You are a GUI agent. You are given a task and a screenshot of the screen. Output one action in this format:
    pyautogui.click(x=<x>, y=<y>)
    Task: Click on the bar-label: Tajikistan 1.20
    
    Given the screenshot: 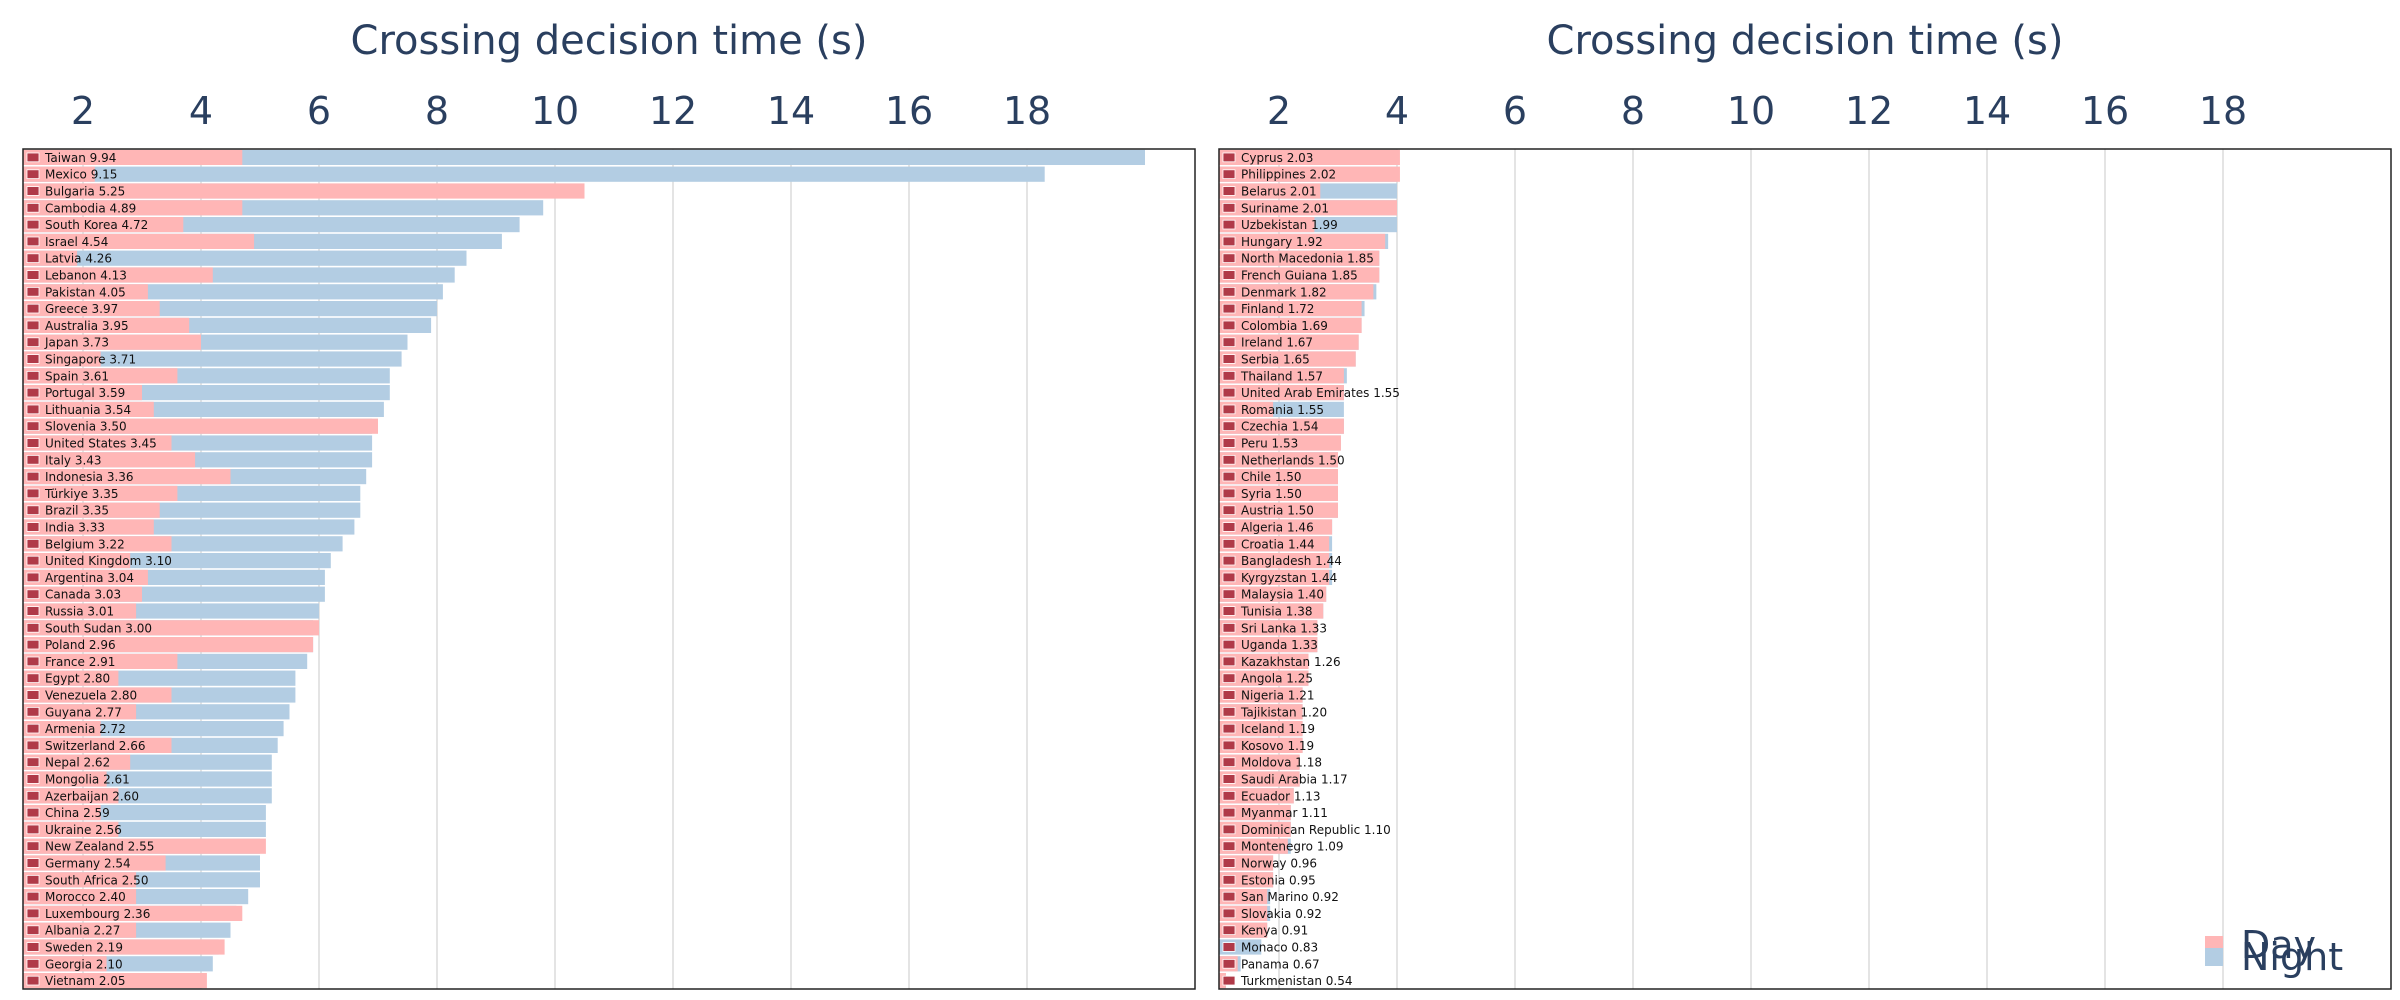 What is the action you would take?
    pyautogui.click(x=1283, y=712)
    